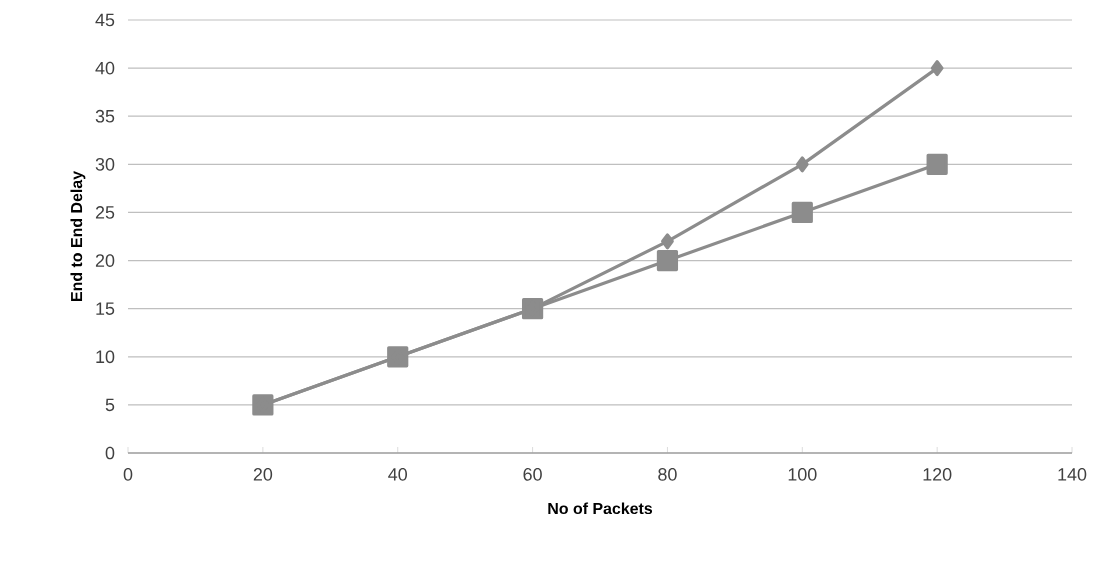  Describe the element at coordinates (802, 474) in the screenshot. I see `x-tick-label: 100` at that location.